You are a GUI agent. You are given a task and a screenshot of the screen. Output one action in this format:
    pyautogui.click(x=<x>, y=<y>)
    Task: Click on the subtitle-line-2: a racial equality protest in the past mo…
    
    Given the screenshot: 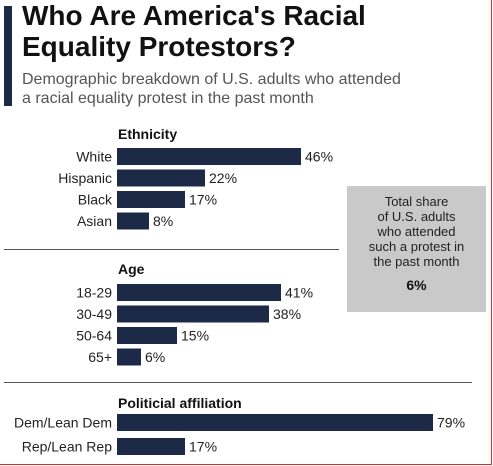 What is the action you would take?
    pyautogui.click(x=168, y=98)
    